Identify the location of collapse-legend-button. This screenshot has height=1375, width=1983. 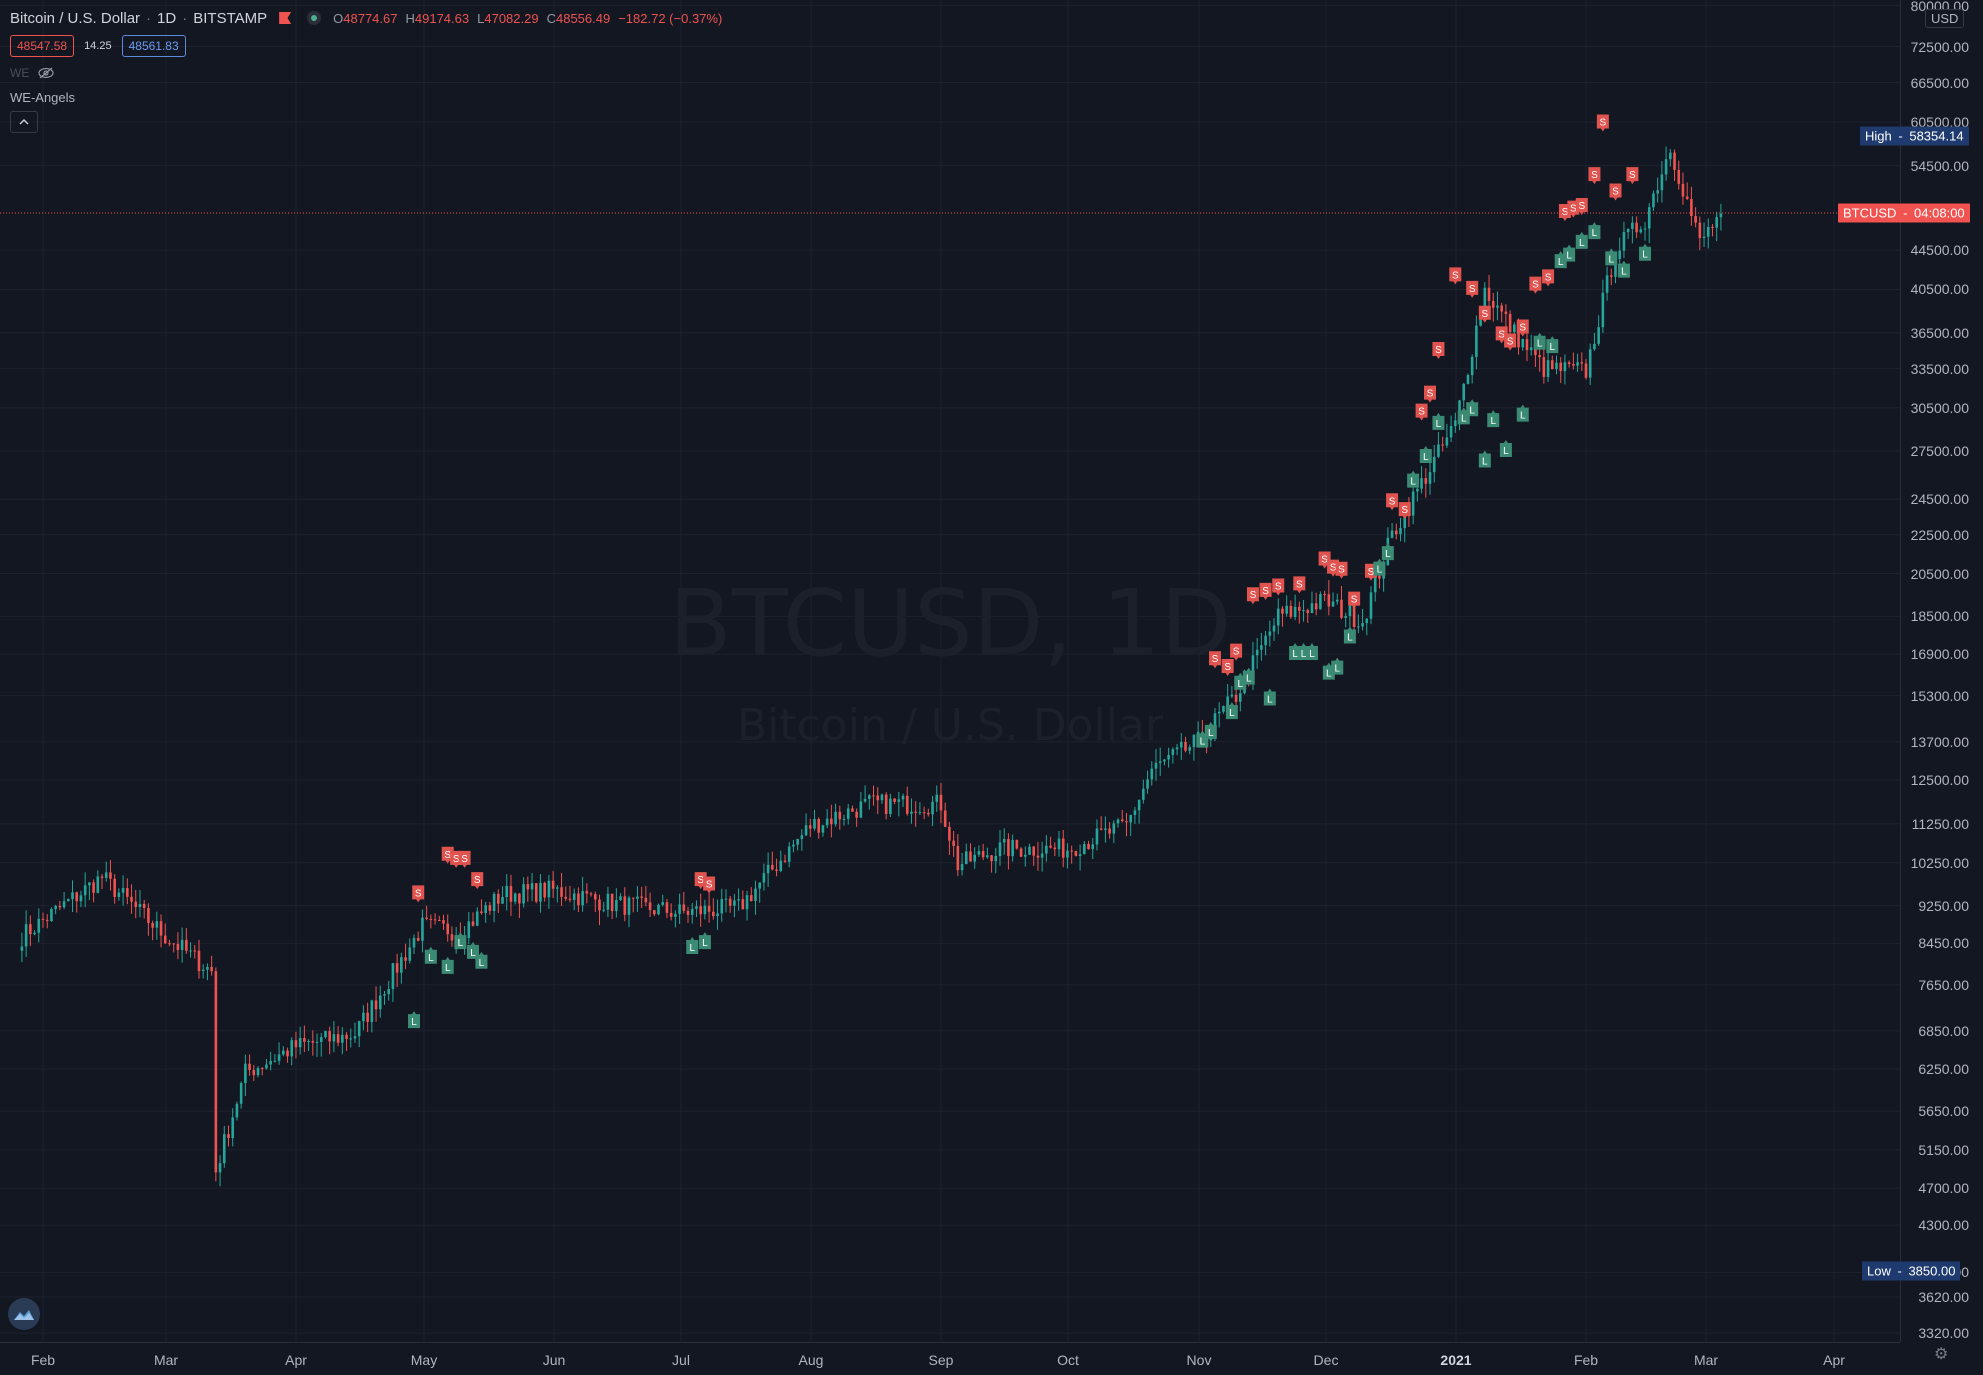
(24, 122).